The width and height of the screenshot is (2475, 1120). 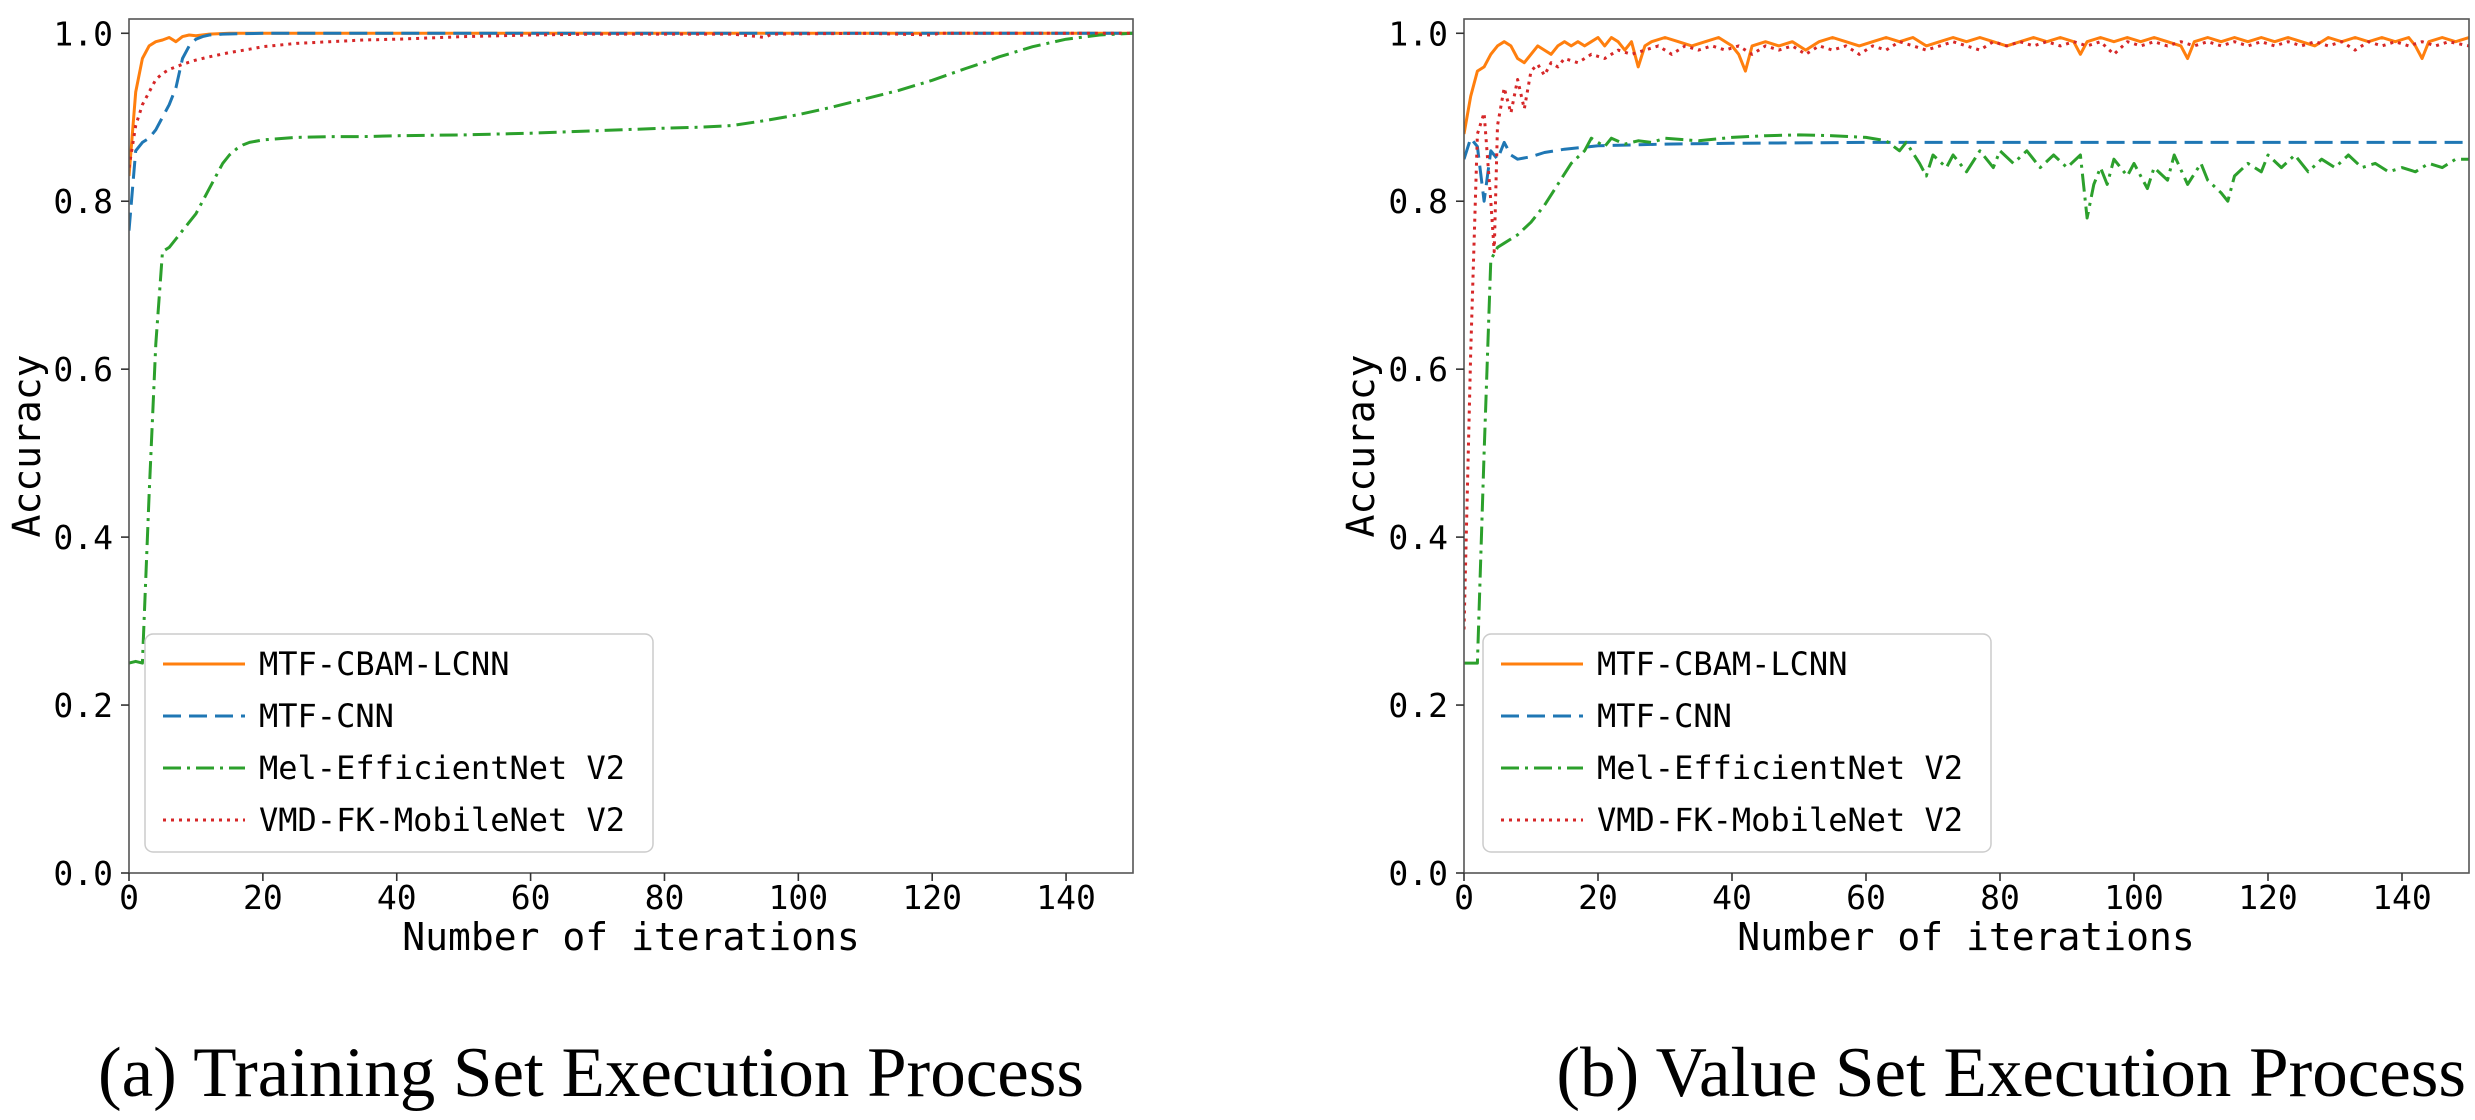 I want to click on caption-b: (b) Value Set Execution Process, so click(x=2011, y=1073).